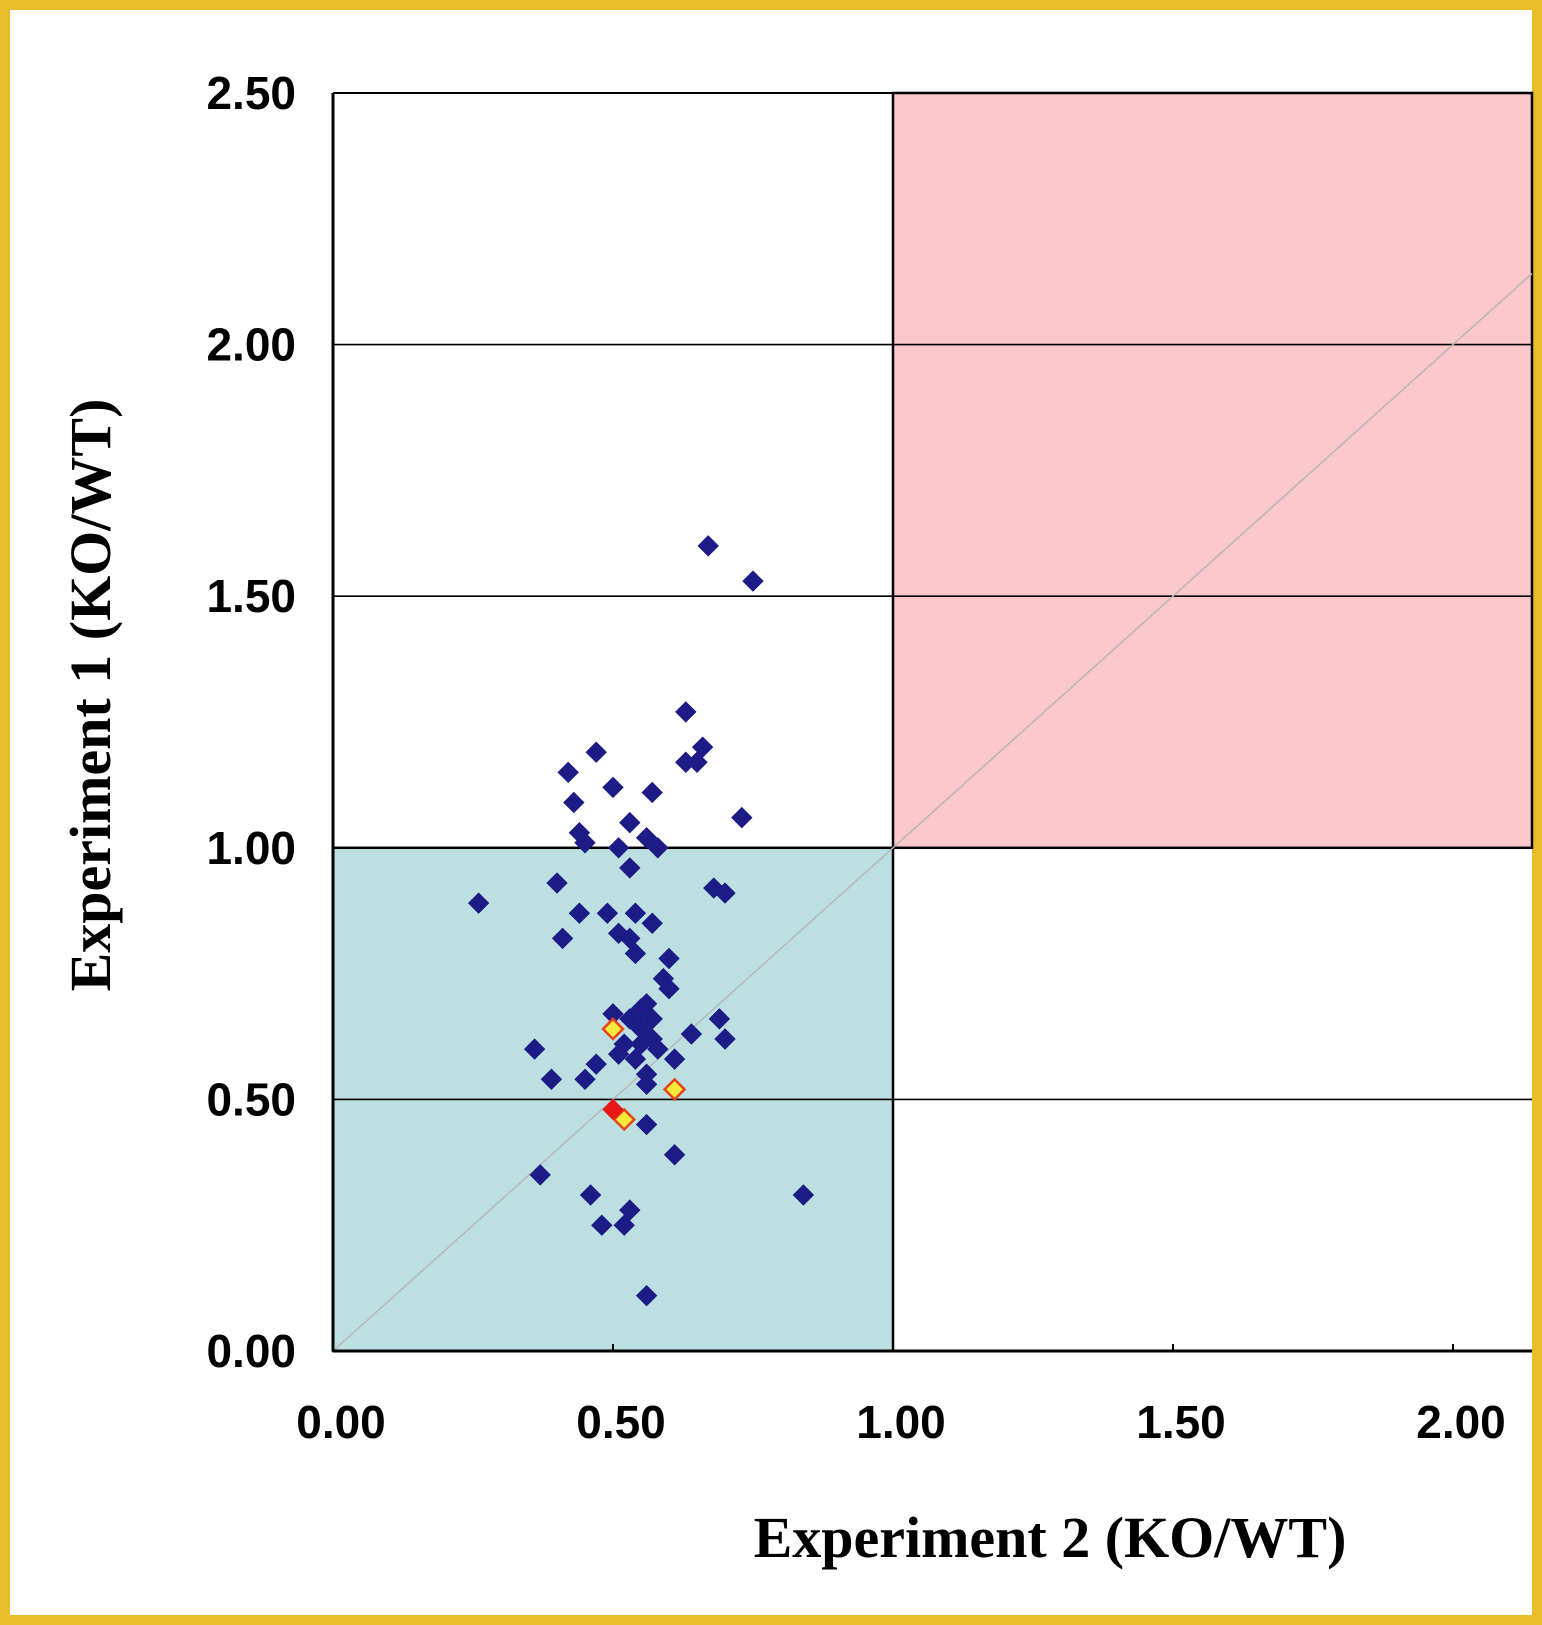 The image size is (1542, 1625). I want to click on x-tick-label-1: 0.50, so click(621, 1422).